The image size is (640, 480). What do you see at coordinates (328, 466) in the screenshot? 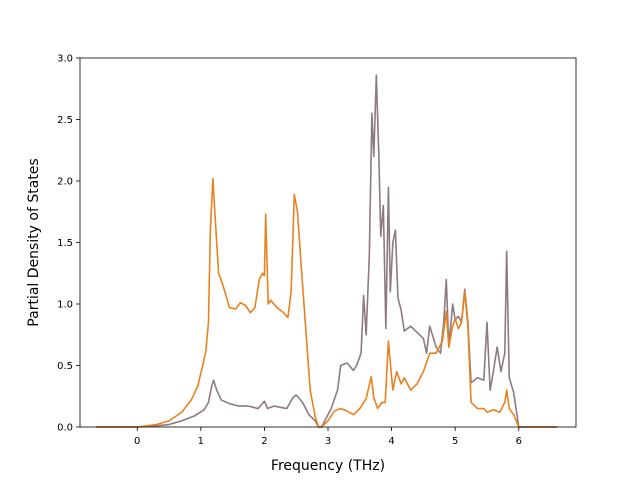
I see `x-axis-title: Frequency (THz)` at bounding box center [328, 466].